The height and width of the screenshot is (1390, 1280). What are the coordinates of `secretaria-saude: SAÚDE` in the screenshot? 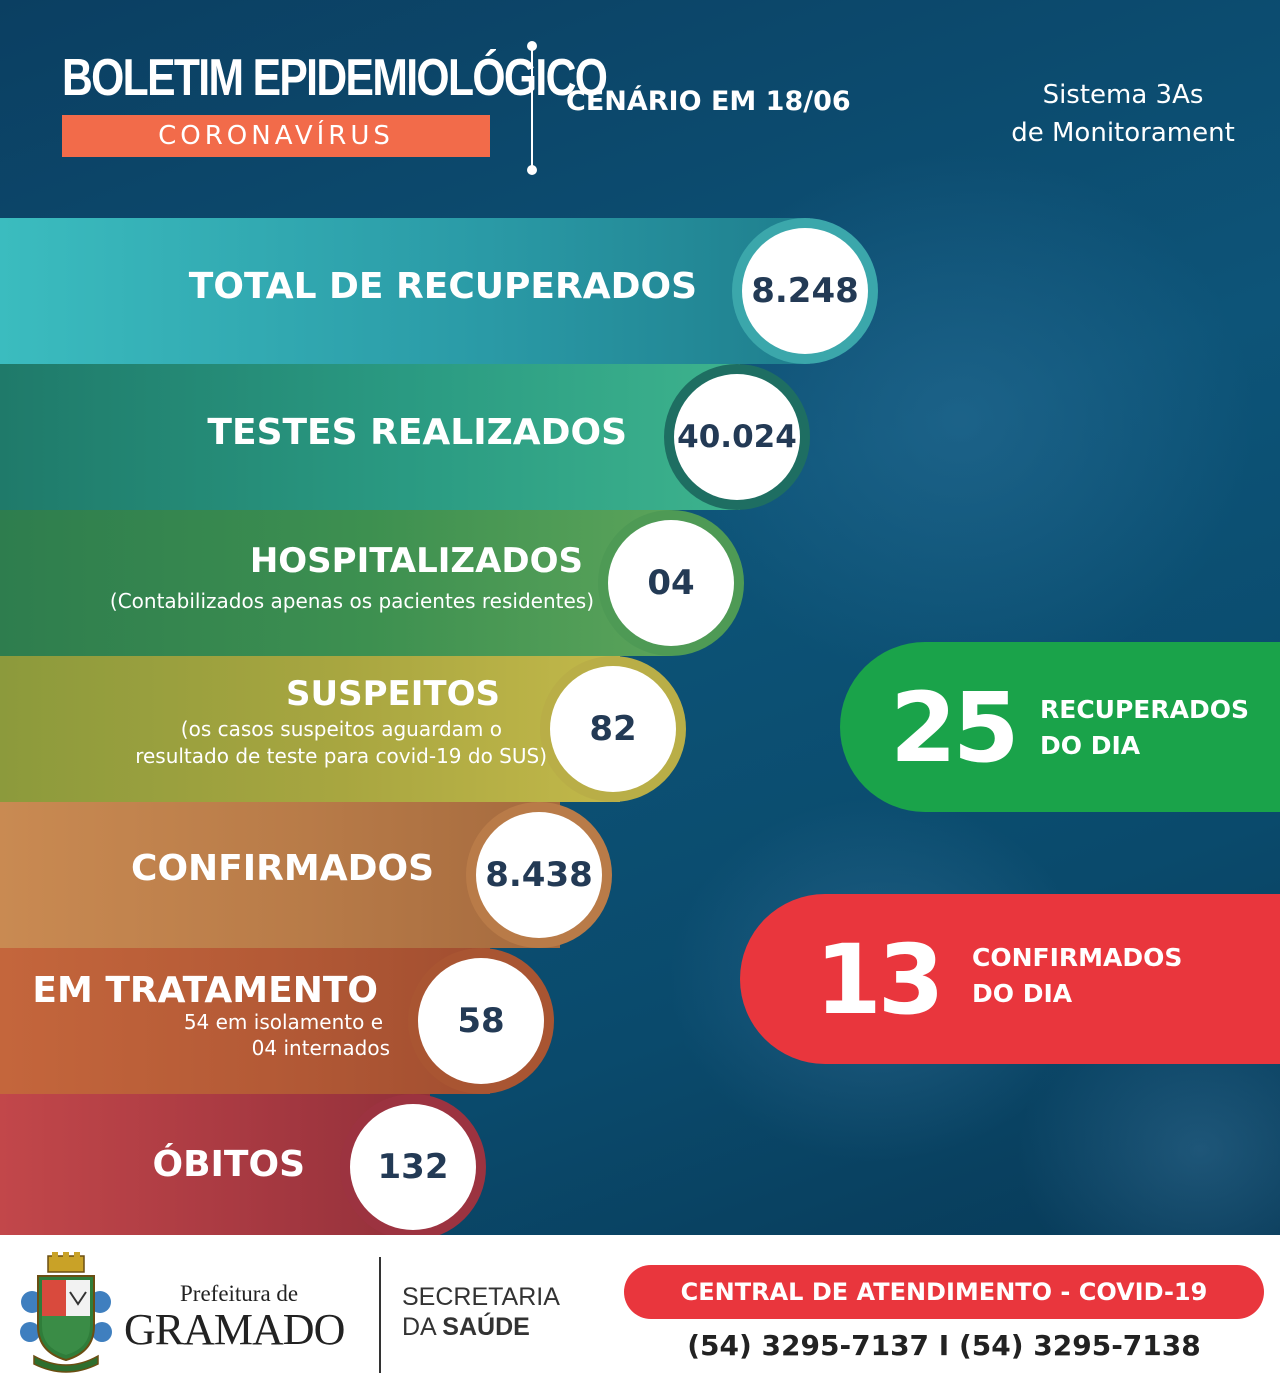 It's located at (486, 1327).